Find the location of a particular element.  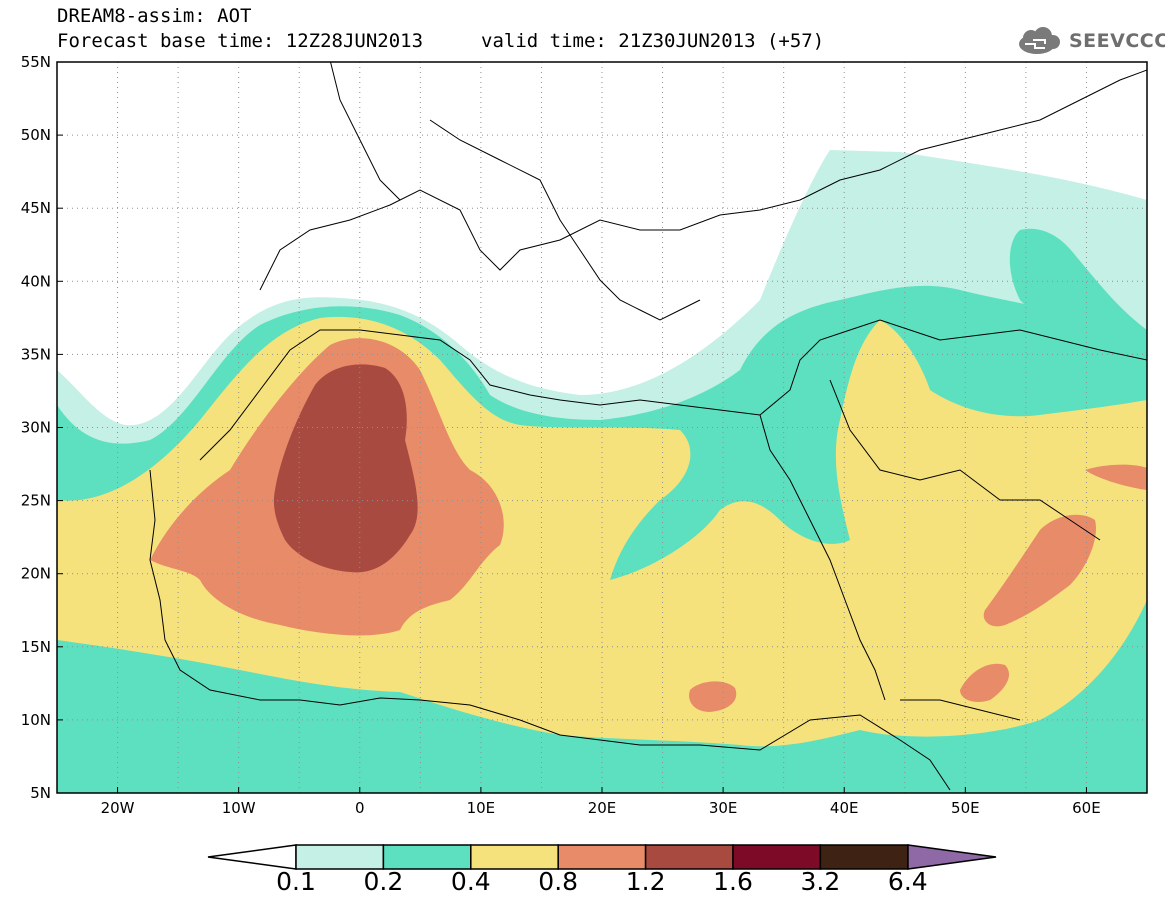

lat-tick-label: 15N is located at coordinates (36, 647).